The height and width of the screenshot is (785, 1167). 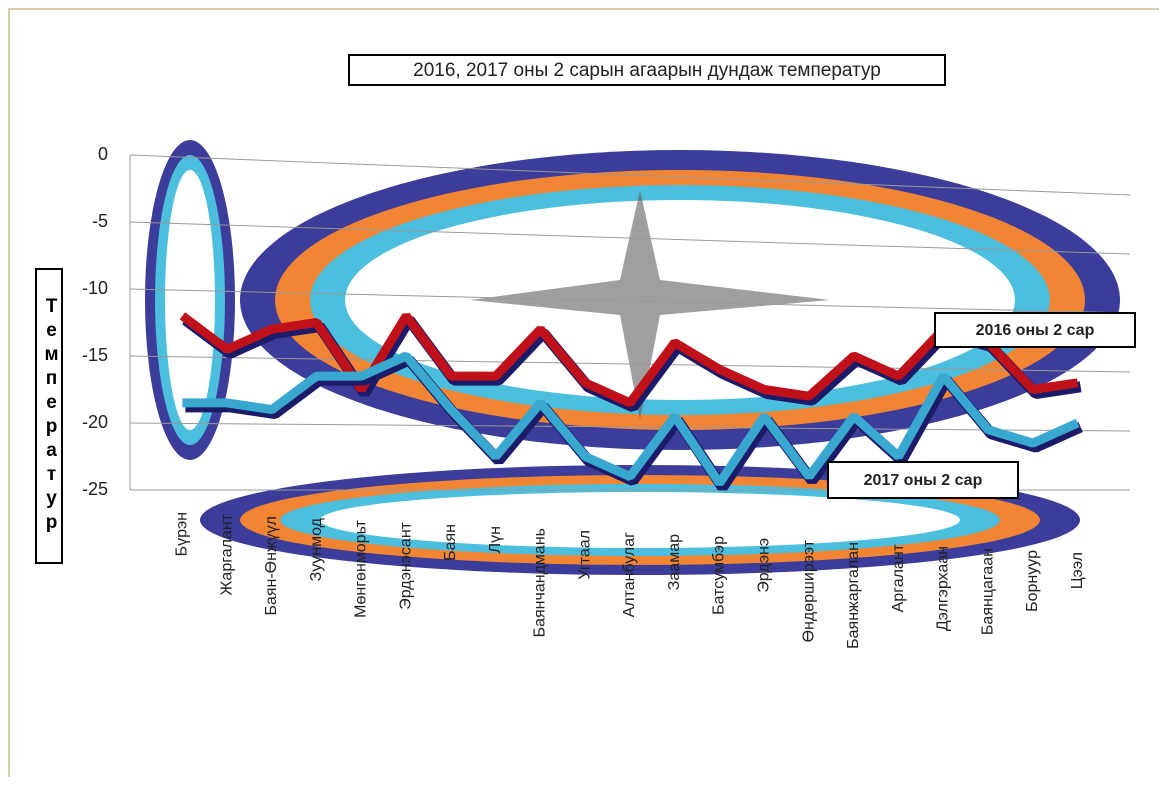 I want to click on x-tick-label: Бүрэн, so click(x=182, y=534).